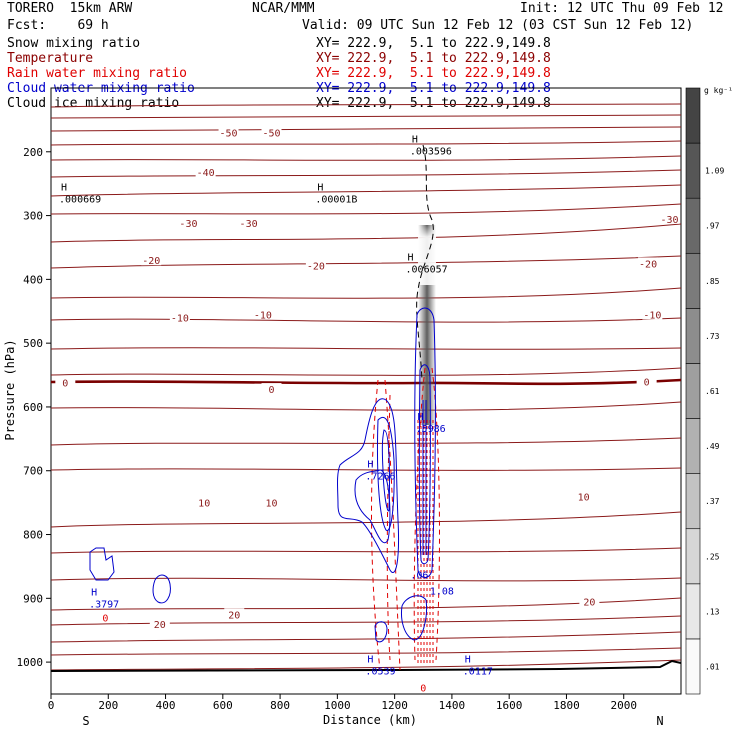 This screenshot has height=740, width=740. What do you see at coordinates (433, 73) in the screenshot?
I see `field-xy-rain: XY= 222.9, 5.1 to 222.9,149.8` at bounding box center [433, 73].